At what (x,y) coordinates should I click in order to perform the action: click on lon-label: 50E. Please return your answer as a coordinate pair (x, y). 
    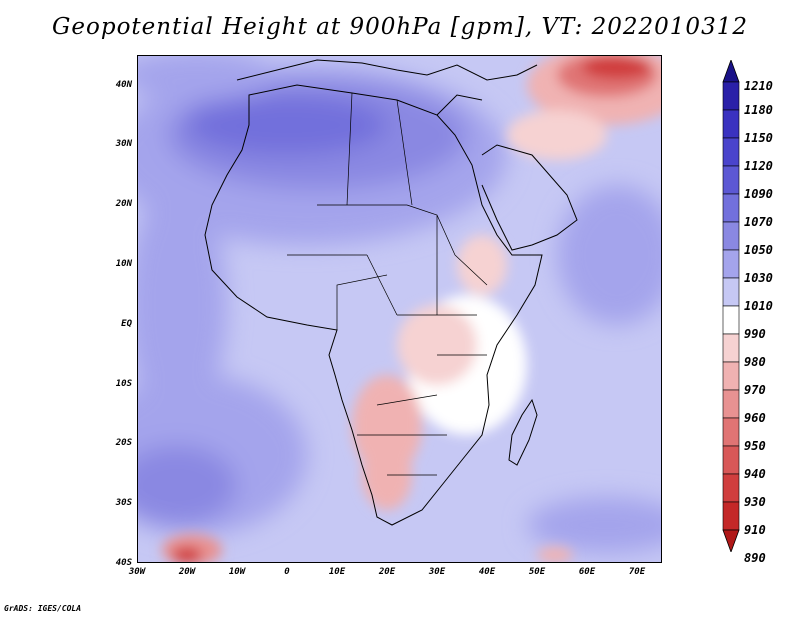
    Looking at the image, I should click on (537, 572).